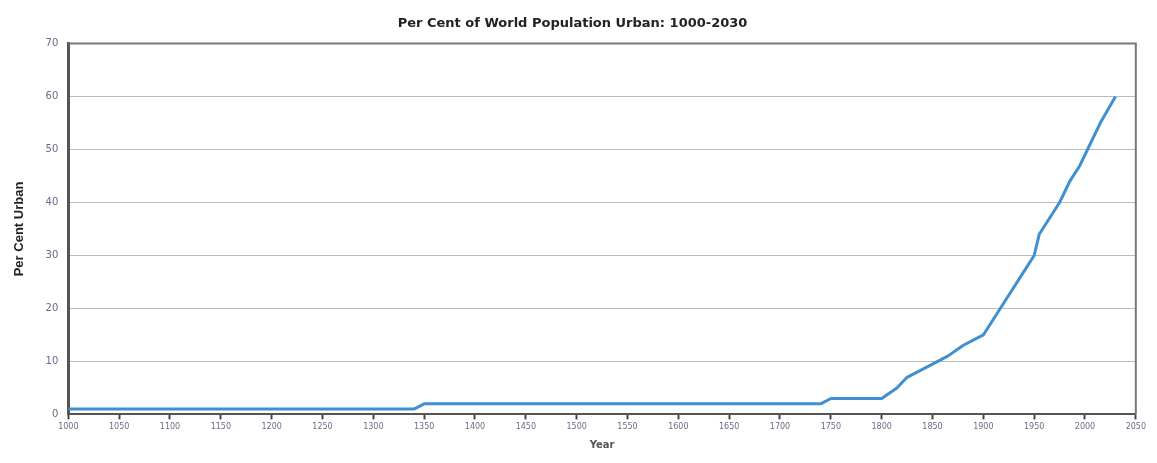 The image size is (1157, 463). Describe the element at coordinates (52, 149) in the screenshot. I see `y-tick-label: 50` at that location.